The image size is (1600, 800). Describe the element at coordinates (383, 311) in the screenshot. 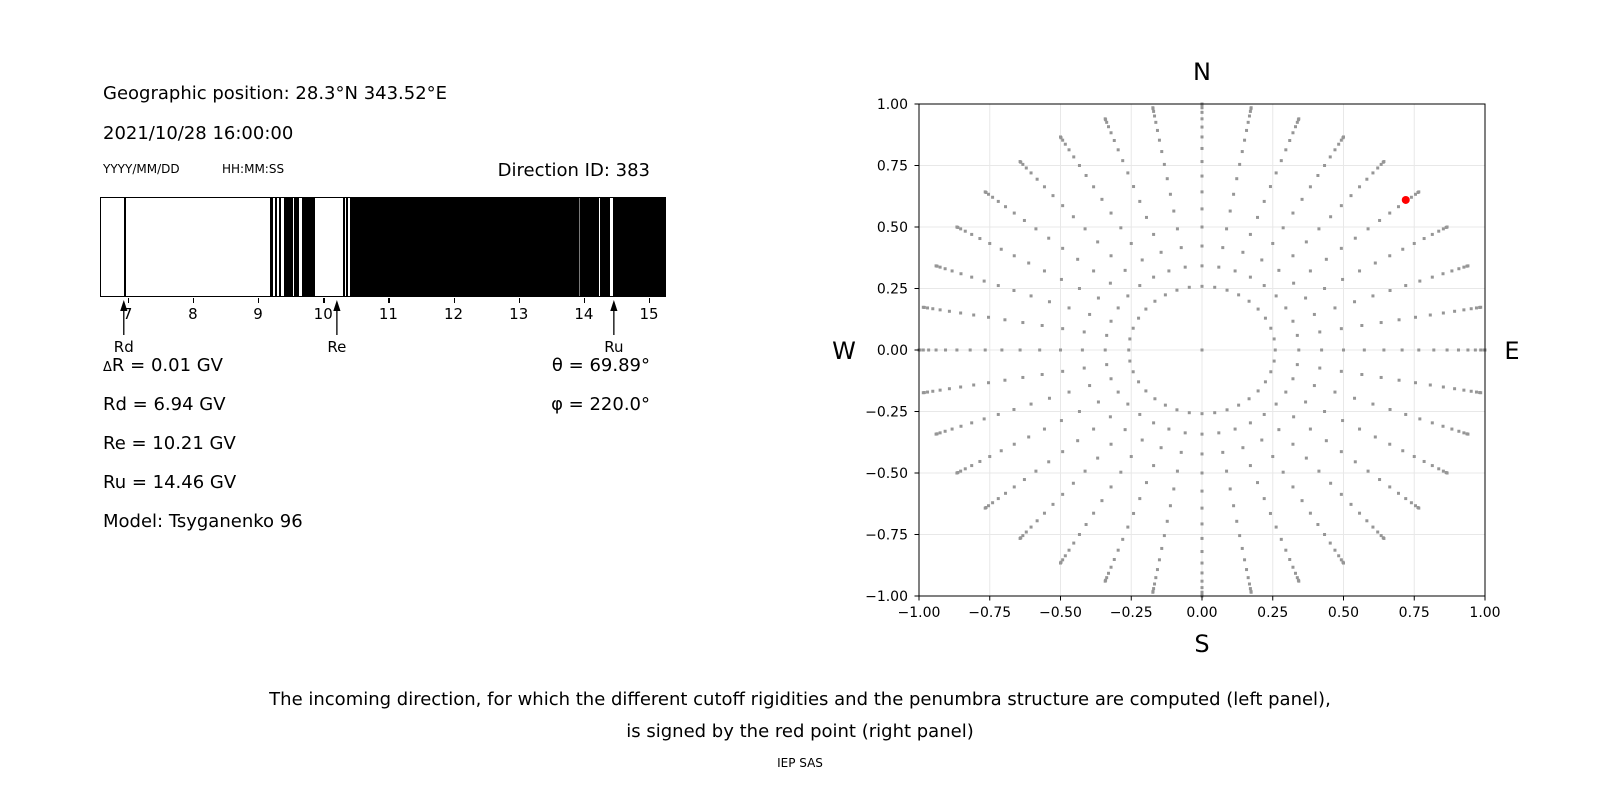

I see `penumbra-axis: 7 8 9 10 11 12 13 14 15` at that location.